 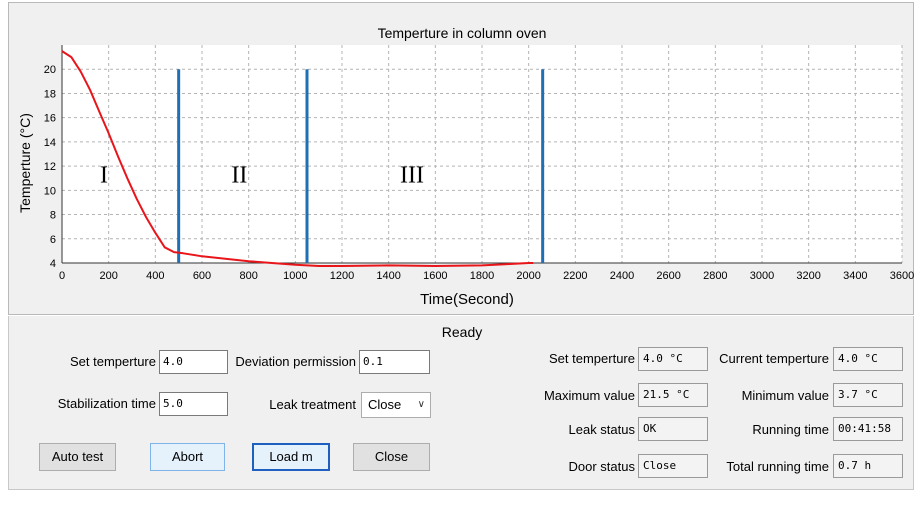 What do you see at coordinates (774, 358) in the screenshot?
I see `current-temperature-label: Current temperture` at bounding box center [774, 358].